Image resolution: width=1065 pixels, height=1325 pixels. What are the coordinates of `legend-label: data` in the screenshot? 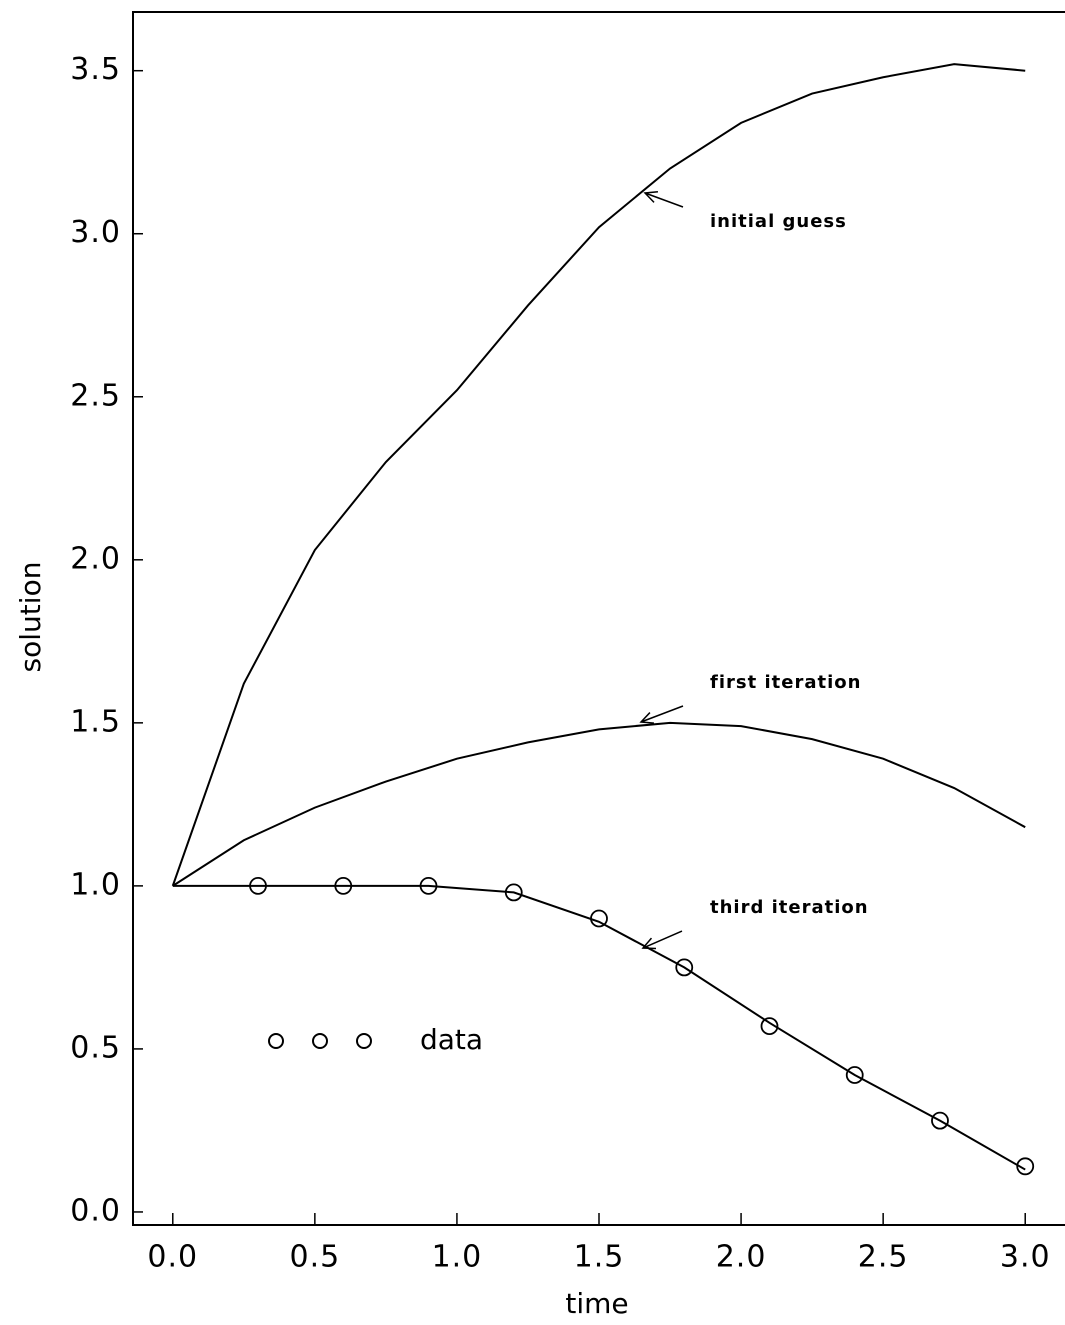 It's located at (451, 1039).